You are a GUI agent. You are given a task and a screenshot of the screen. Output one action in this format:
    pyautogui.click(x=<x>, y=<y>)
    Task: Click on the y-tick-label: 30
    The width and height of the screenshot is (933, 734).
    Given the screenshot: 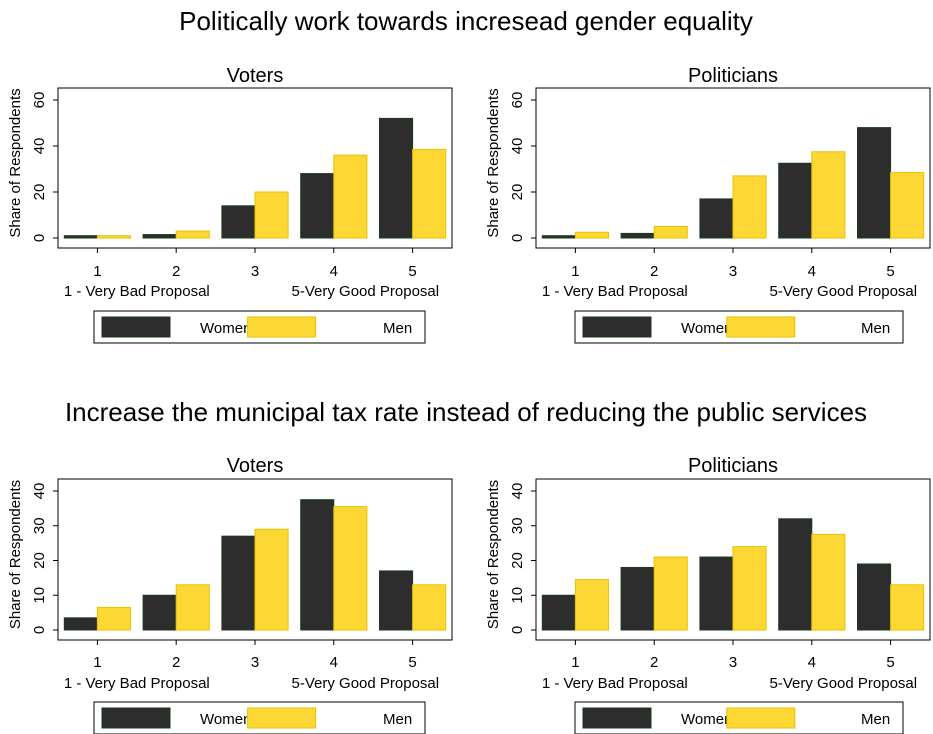 What is the action you would take?
    pyautogui.click(x=517, y=525)
    